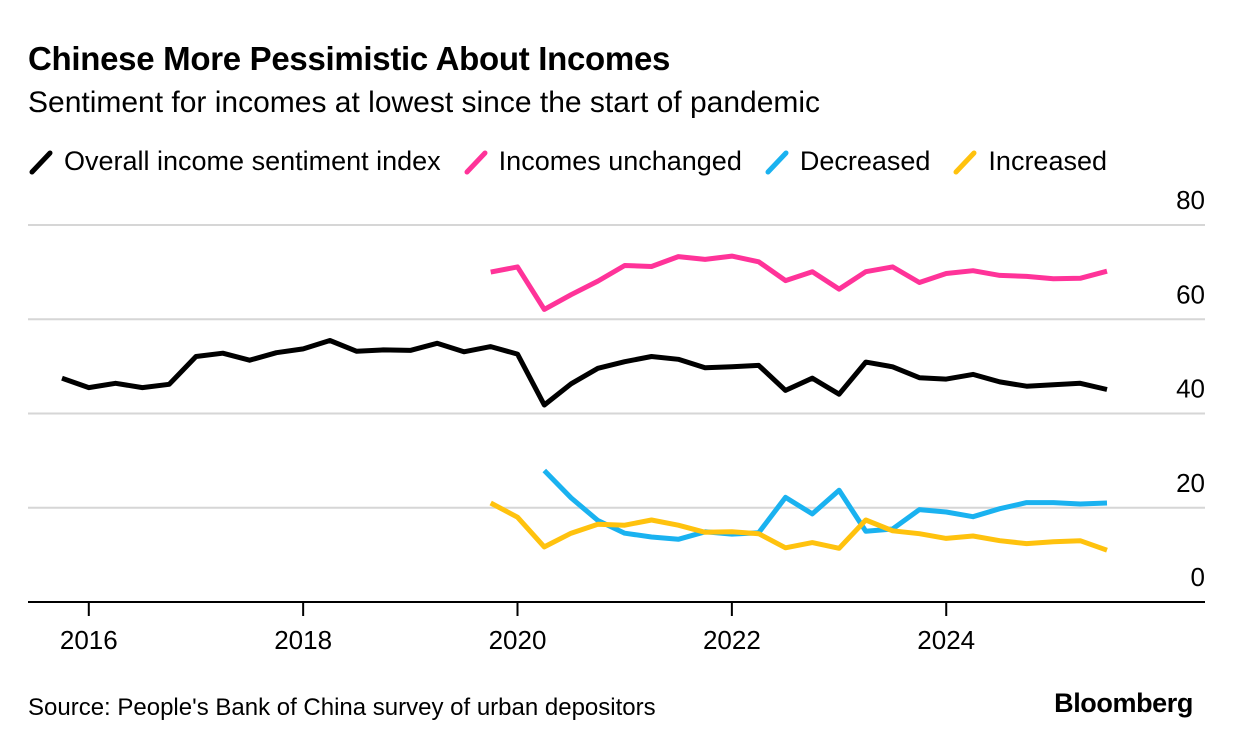  I want to click on legend-swatch-overall, so click(41, 162).